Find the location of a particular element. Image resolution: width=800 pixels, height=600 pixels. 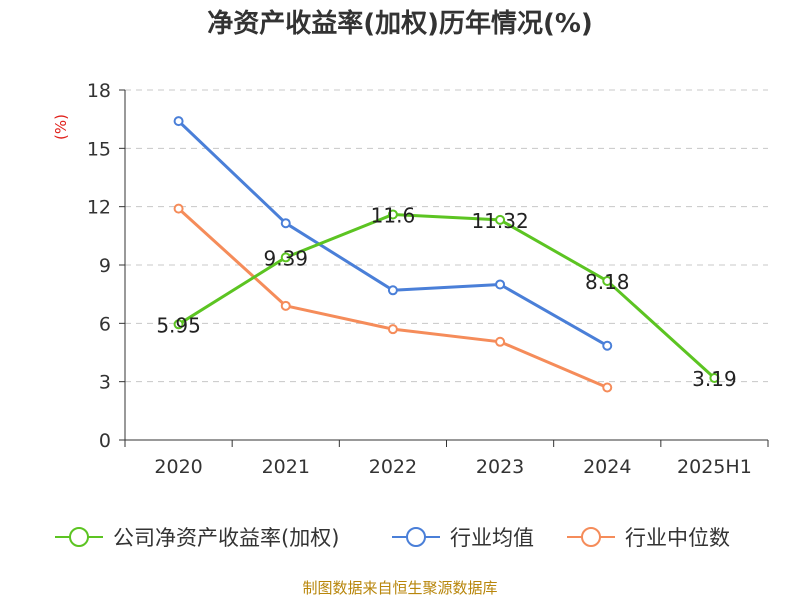

x-tick-label: 2021 is located at coordinates (286, 467).